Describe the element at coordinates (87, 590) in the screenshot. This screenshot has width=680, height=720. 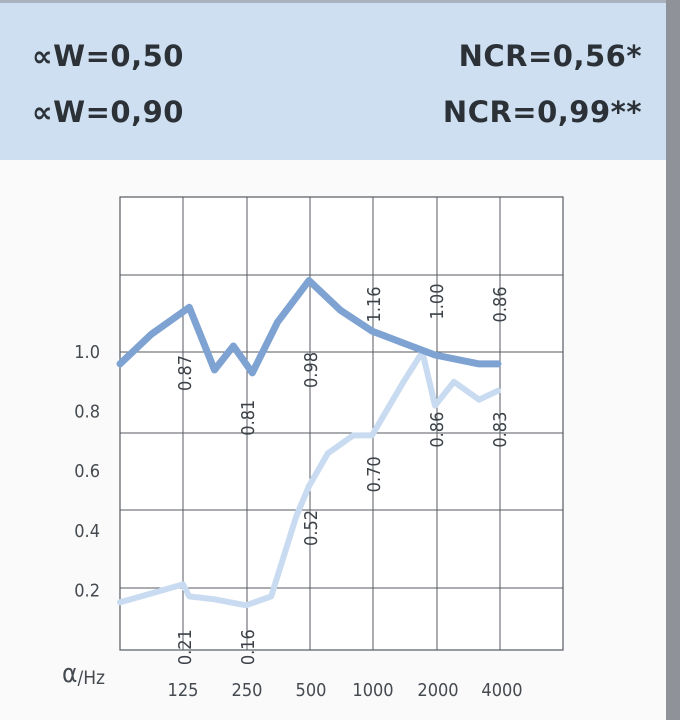
I see `y-tick-label: 0.2` at that location.